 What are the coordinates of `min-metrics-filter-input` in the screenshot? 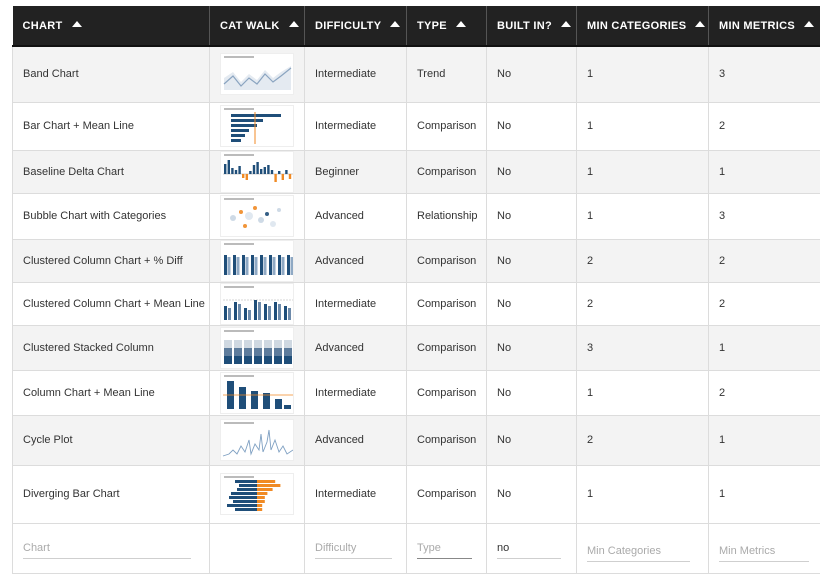 It's located at (764, 551).